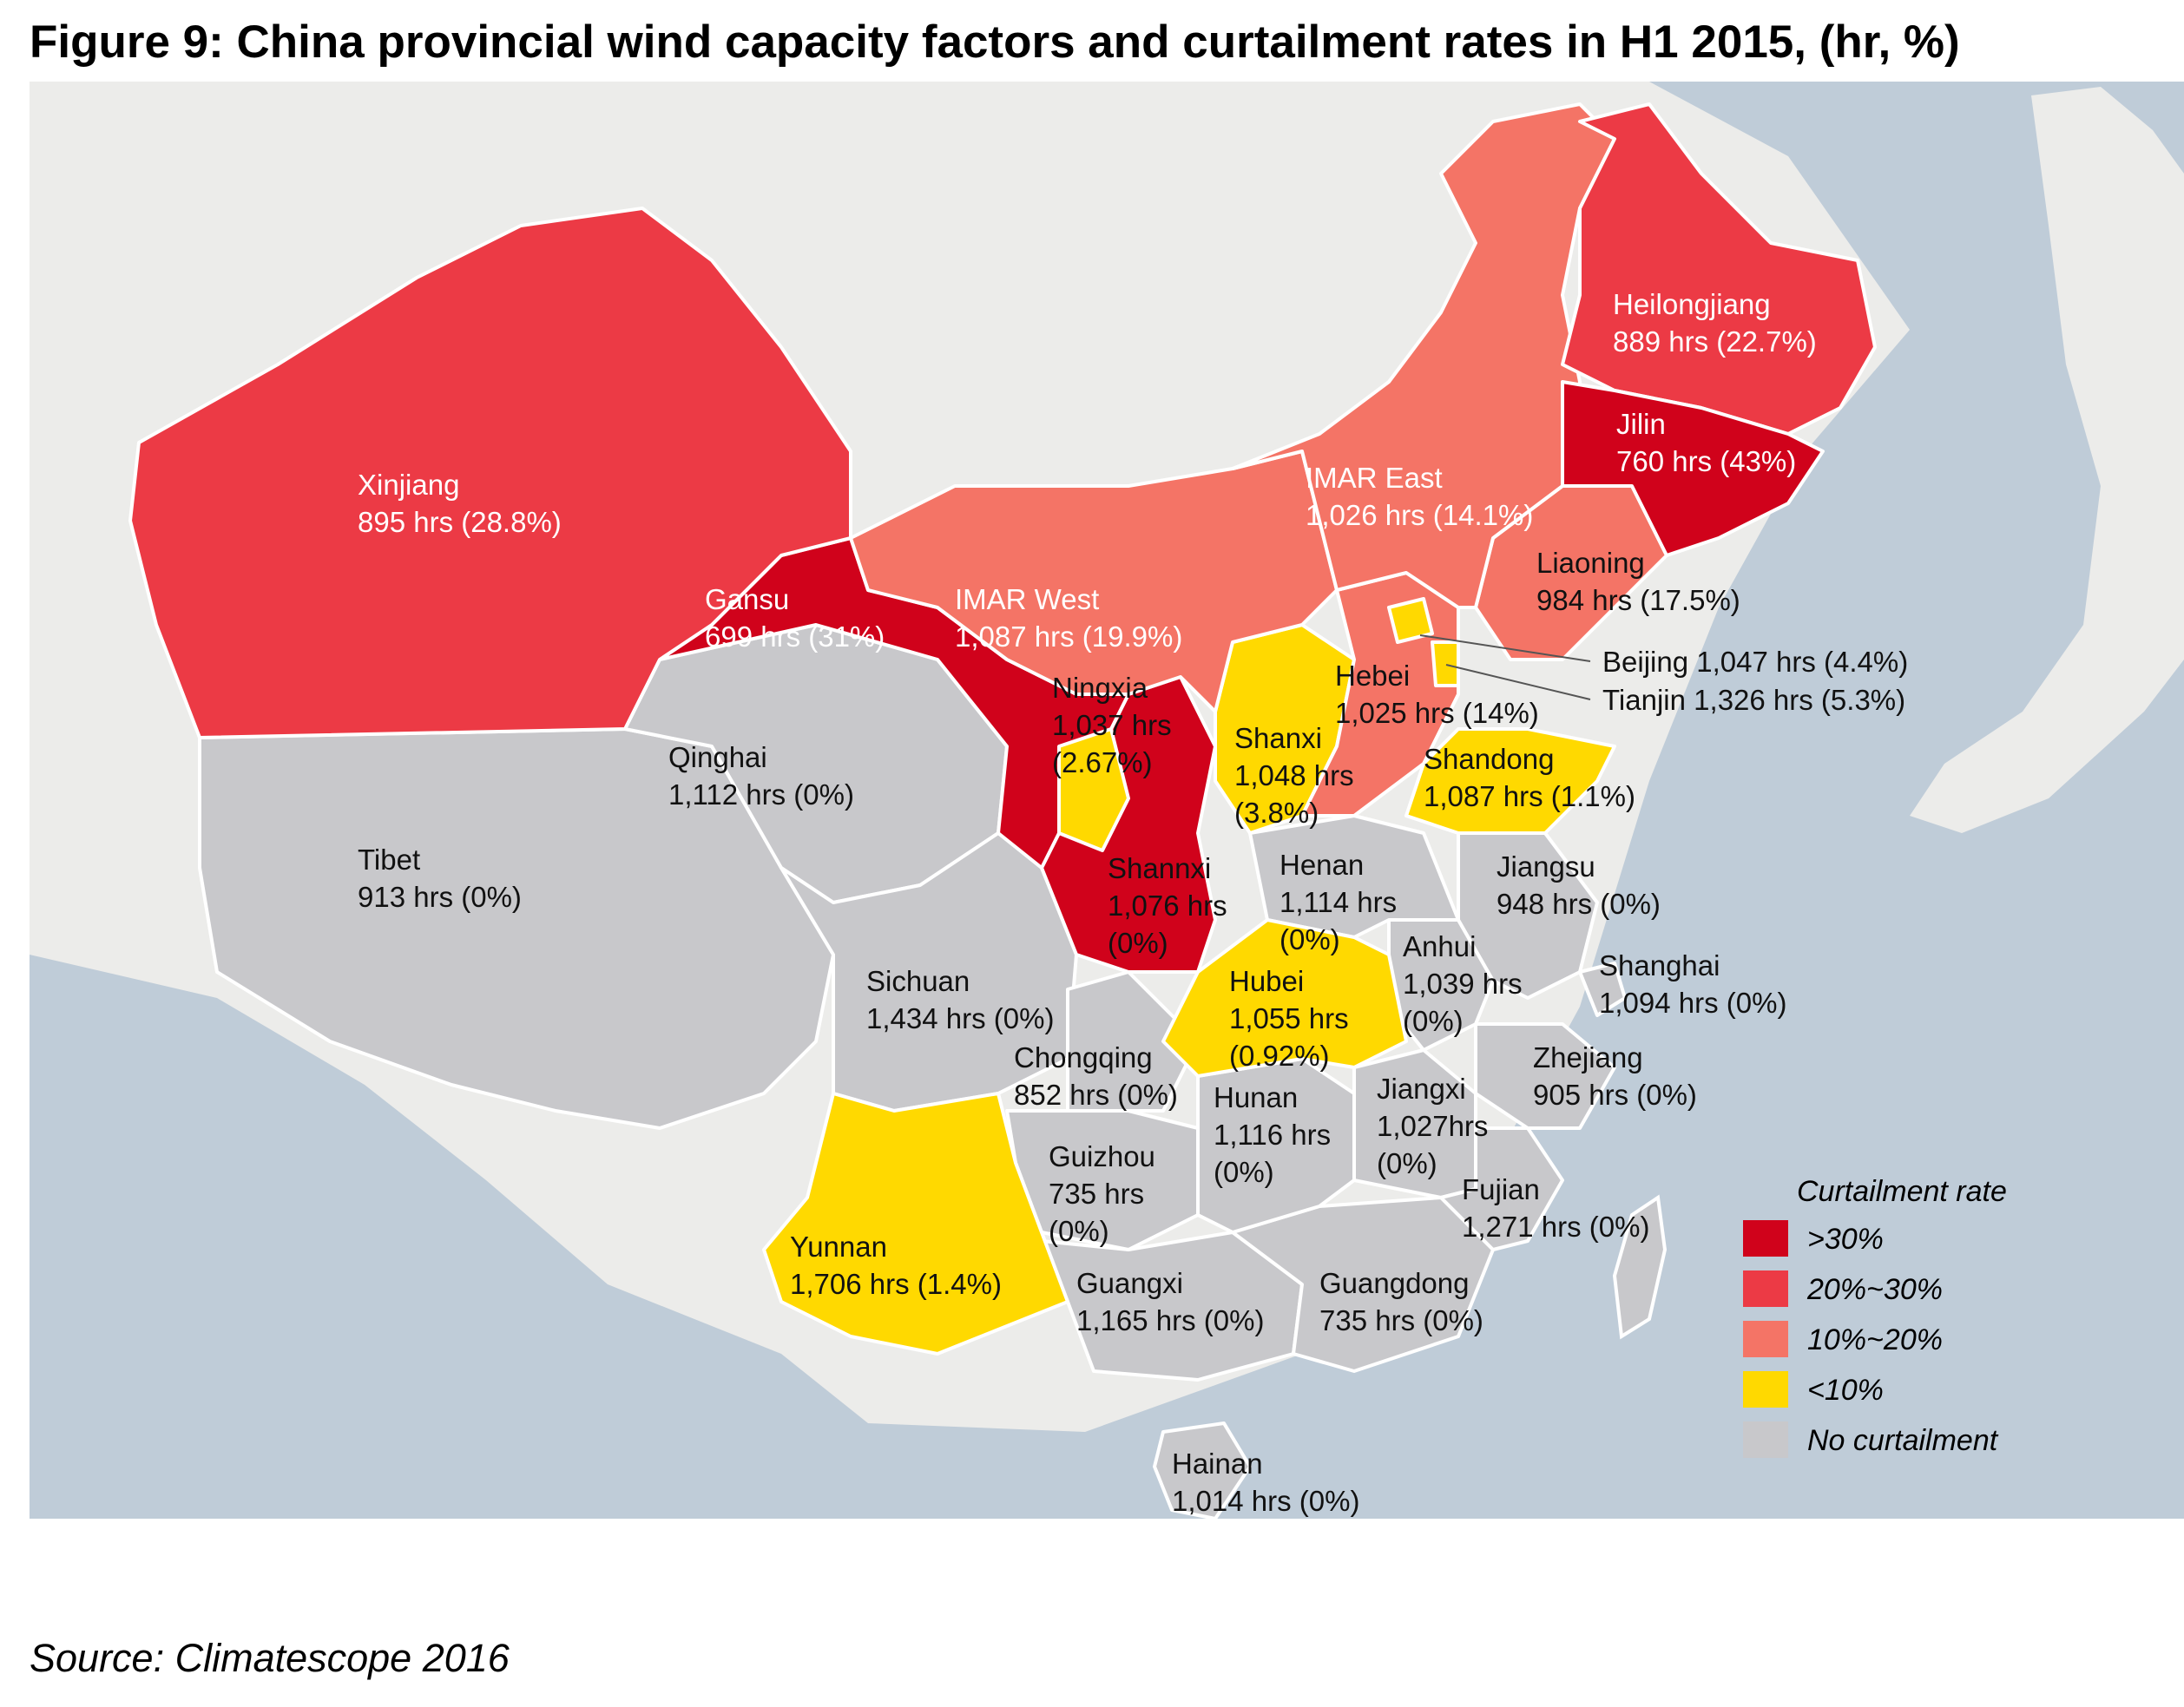 This screenshot has height=1707, width=2184. What do you see at coordinates (389, 860) in the screenshot?
I see `province-name: Tibet` at bounding box center [389, 860].